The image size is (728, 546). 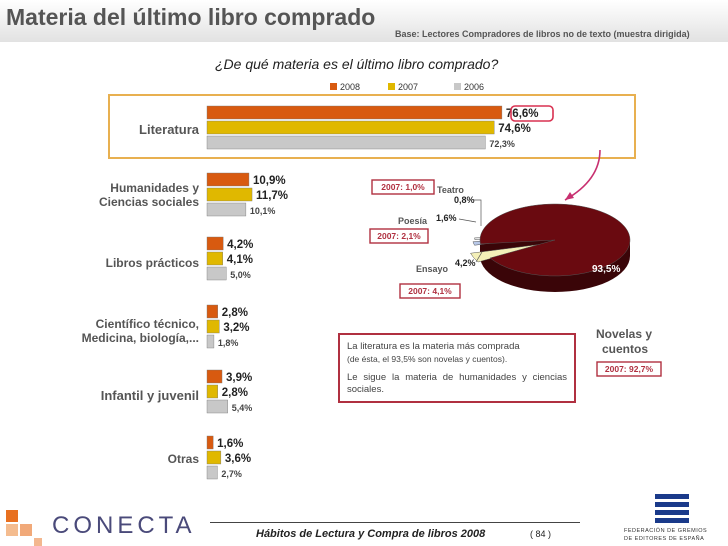 I want to click on note-2007-novelas: 2007: 92,7%, so click(x=629, y=369).